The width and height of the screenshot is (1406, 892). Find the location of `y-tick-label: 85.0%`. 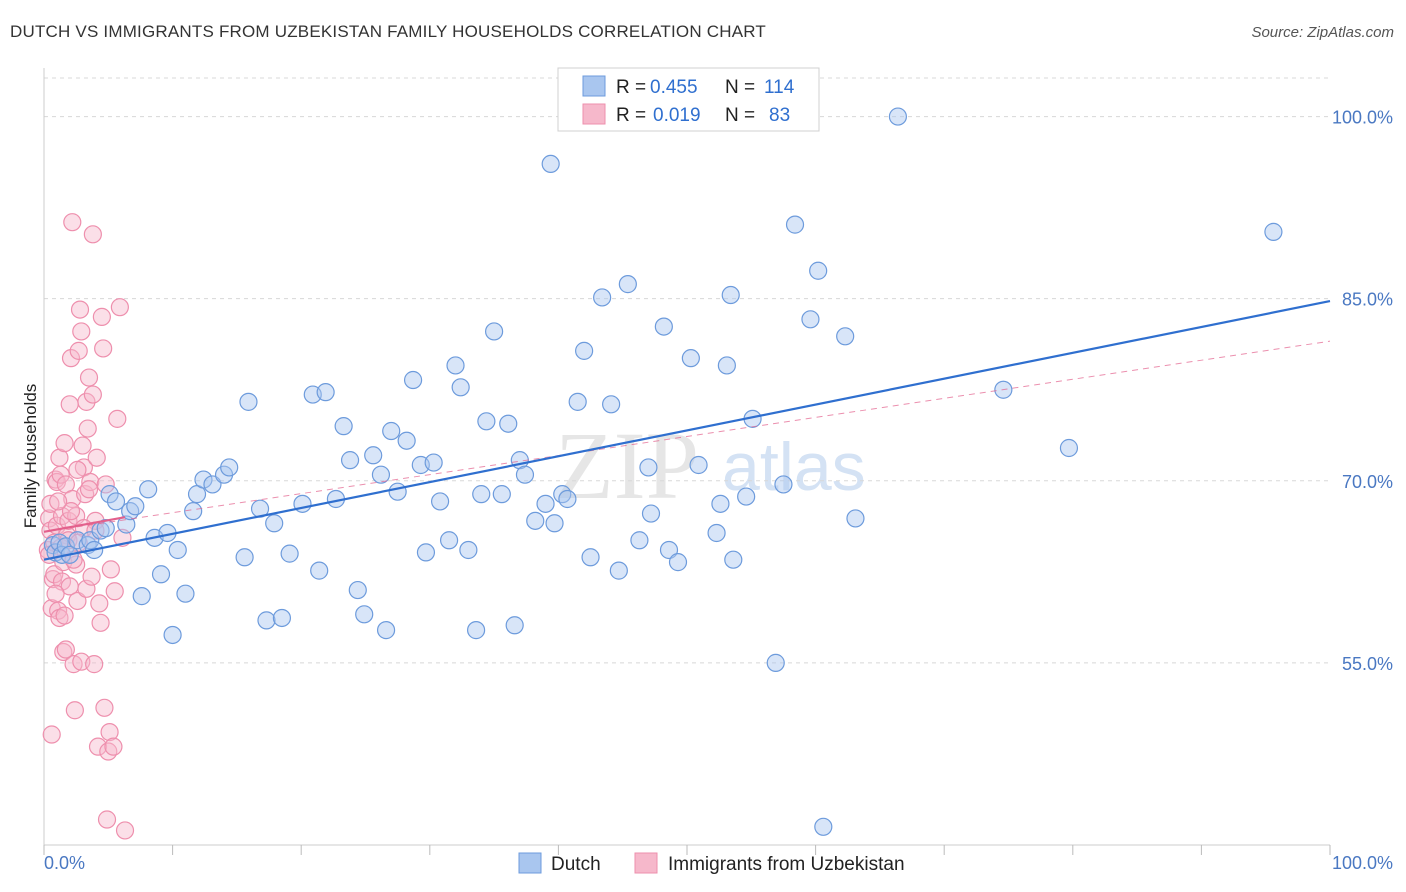

y-tick-label: 85.0% is located at coordinates (1367, 300).